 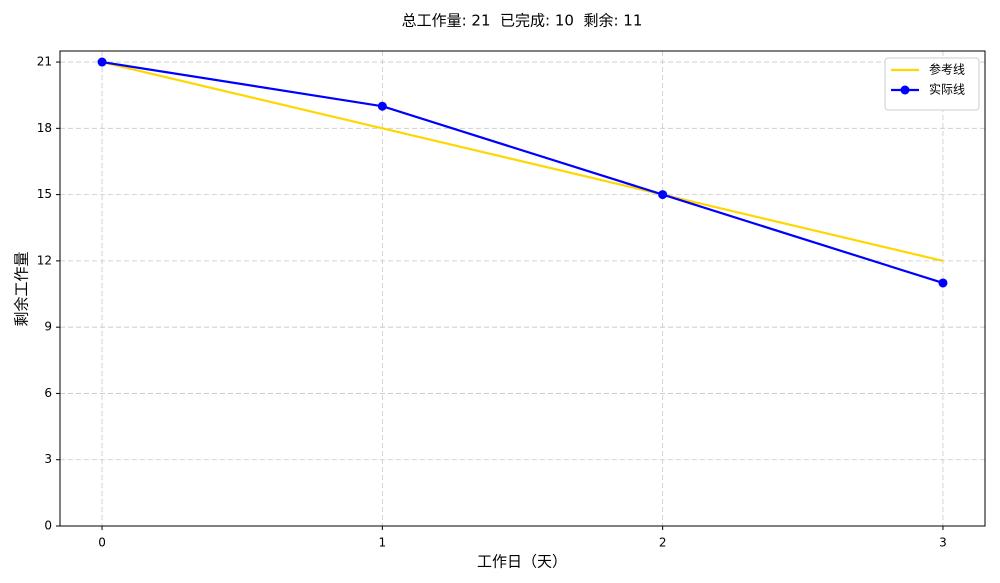 I want to click on y-tick-label: 9, so click(x=48, y=327).